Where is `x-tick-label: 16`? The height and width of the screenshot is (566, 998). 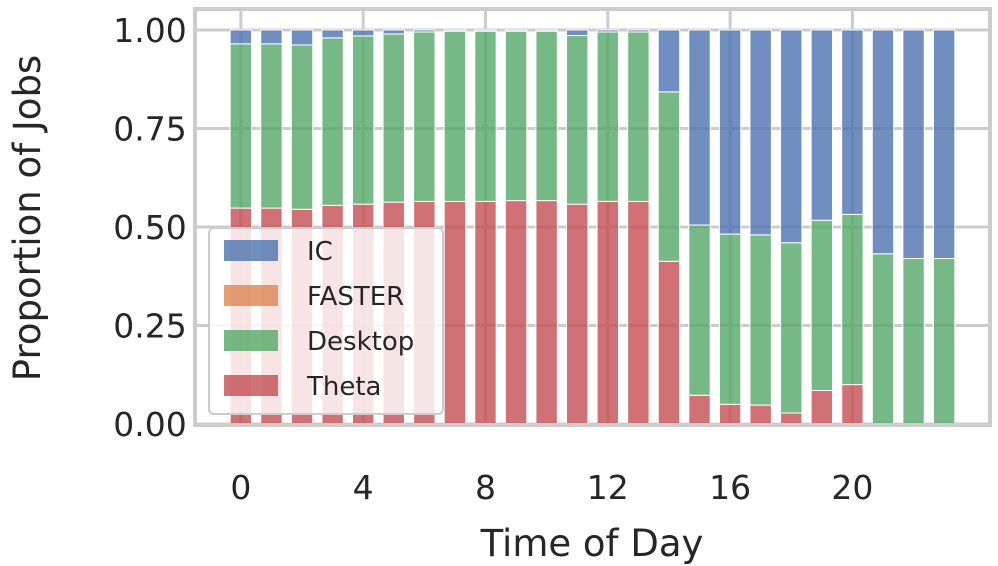
x-tick-label: 16 is located at coordinates (730, 487).